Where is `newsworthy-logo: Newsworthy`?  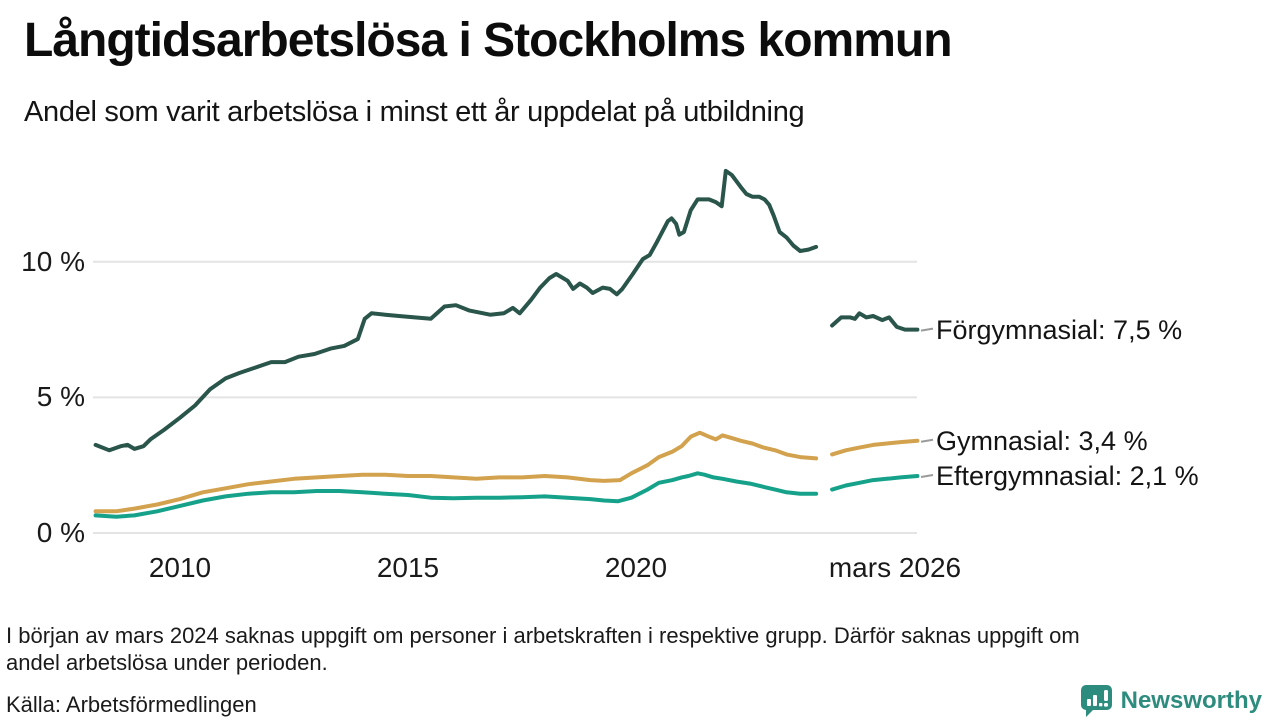
newsworthy-logo: Newsworthy is located at coordinates (1171, 701).